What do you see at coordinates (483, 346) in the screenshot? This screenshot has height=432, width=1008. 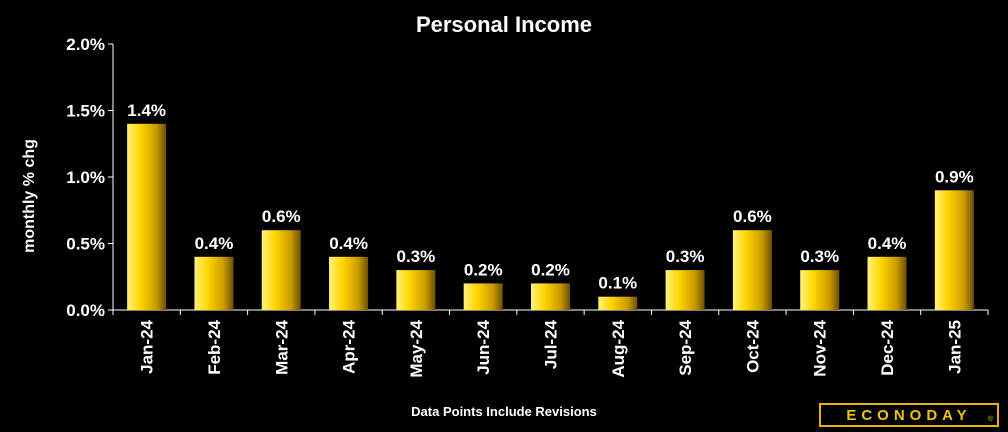 I see `x-tick-label: Jun-24` at bounding box center [483, 346].